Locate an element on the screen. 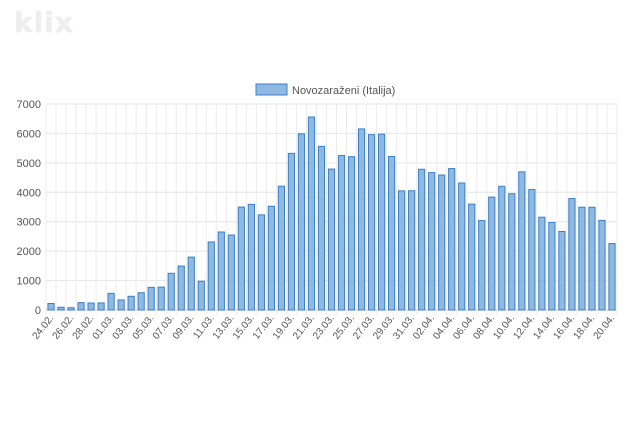 The width and height of the screenshot is (632, 426). bar-26.03 is located at coordinates (361, 219).